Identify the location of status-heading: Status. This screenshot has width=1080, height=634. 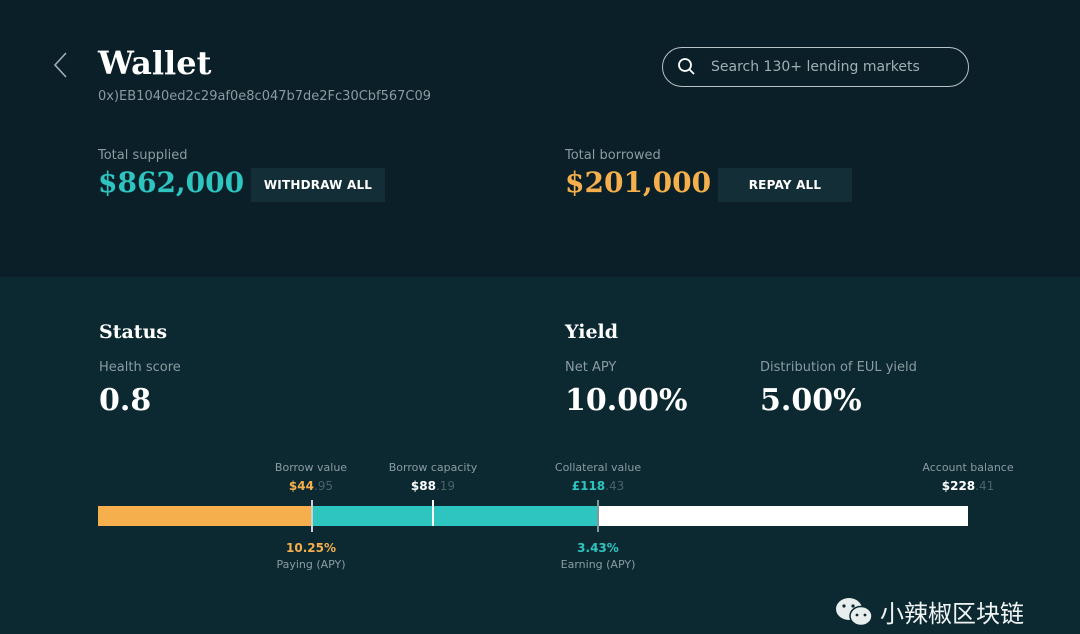
(133, 332).